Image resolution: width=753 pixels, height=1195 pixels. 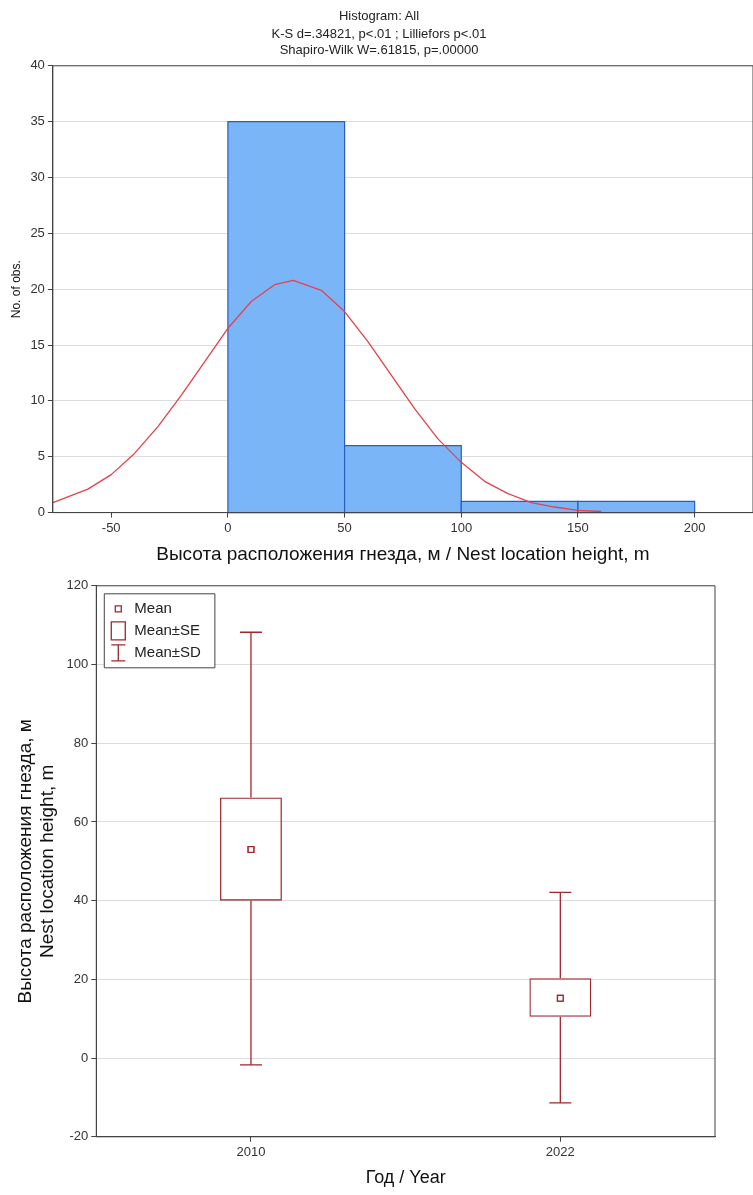 What do you see at coordinates (461, 527) in the screenshot?
I see `x-tick-label: 100` at bounding box center [461, 527].